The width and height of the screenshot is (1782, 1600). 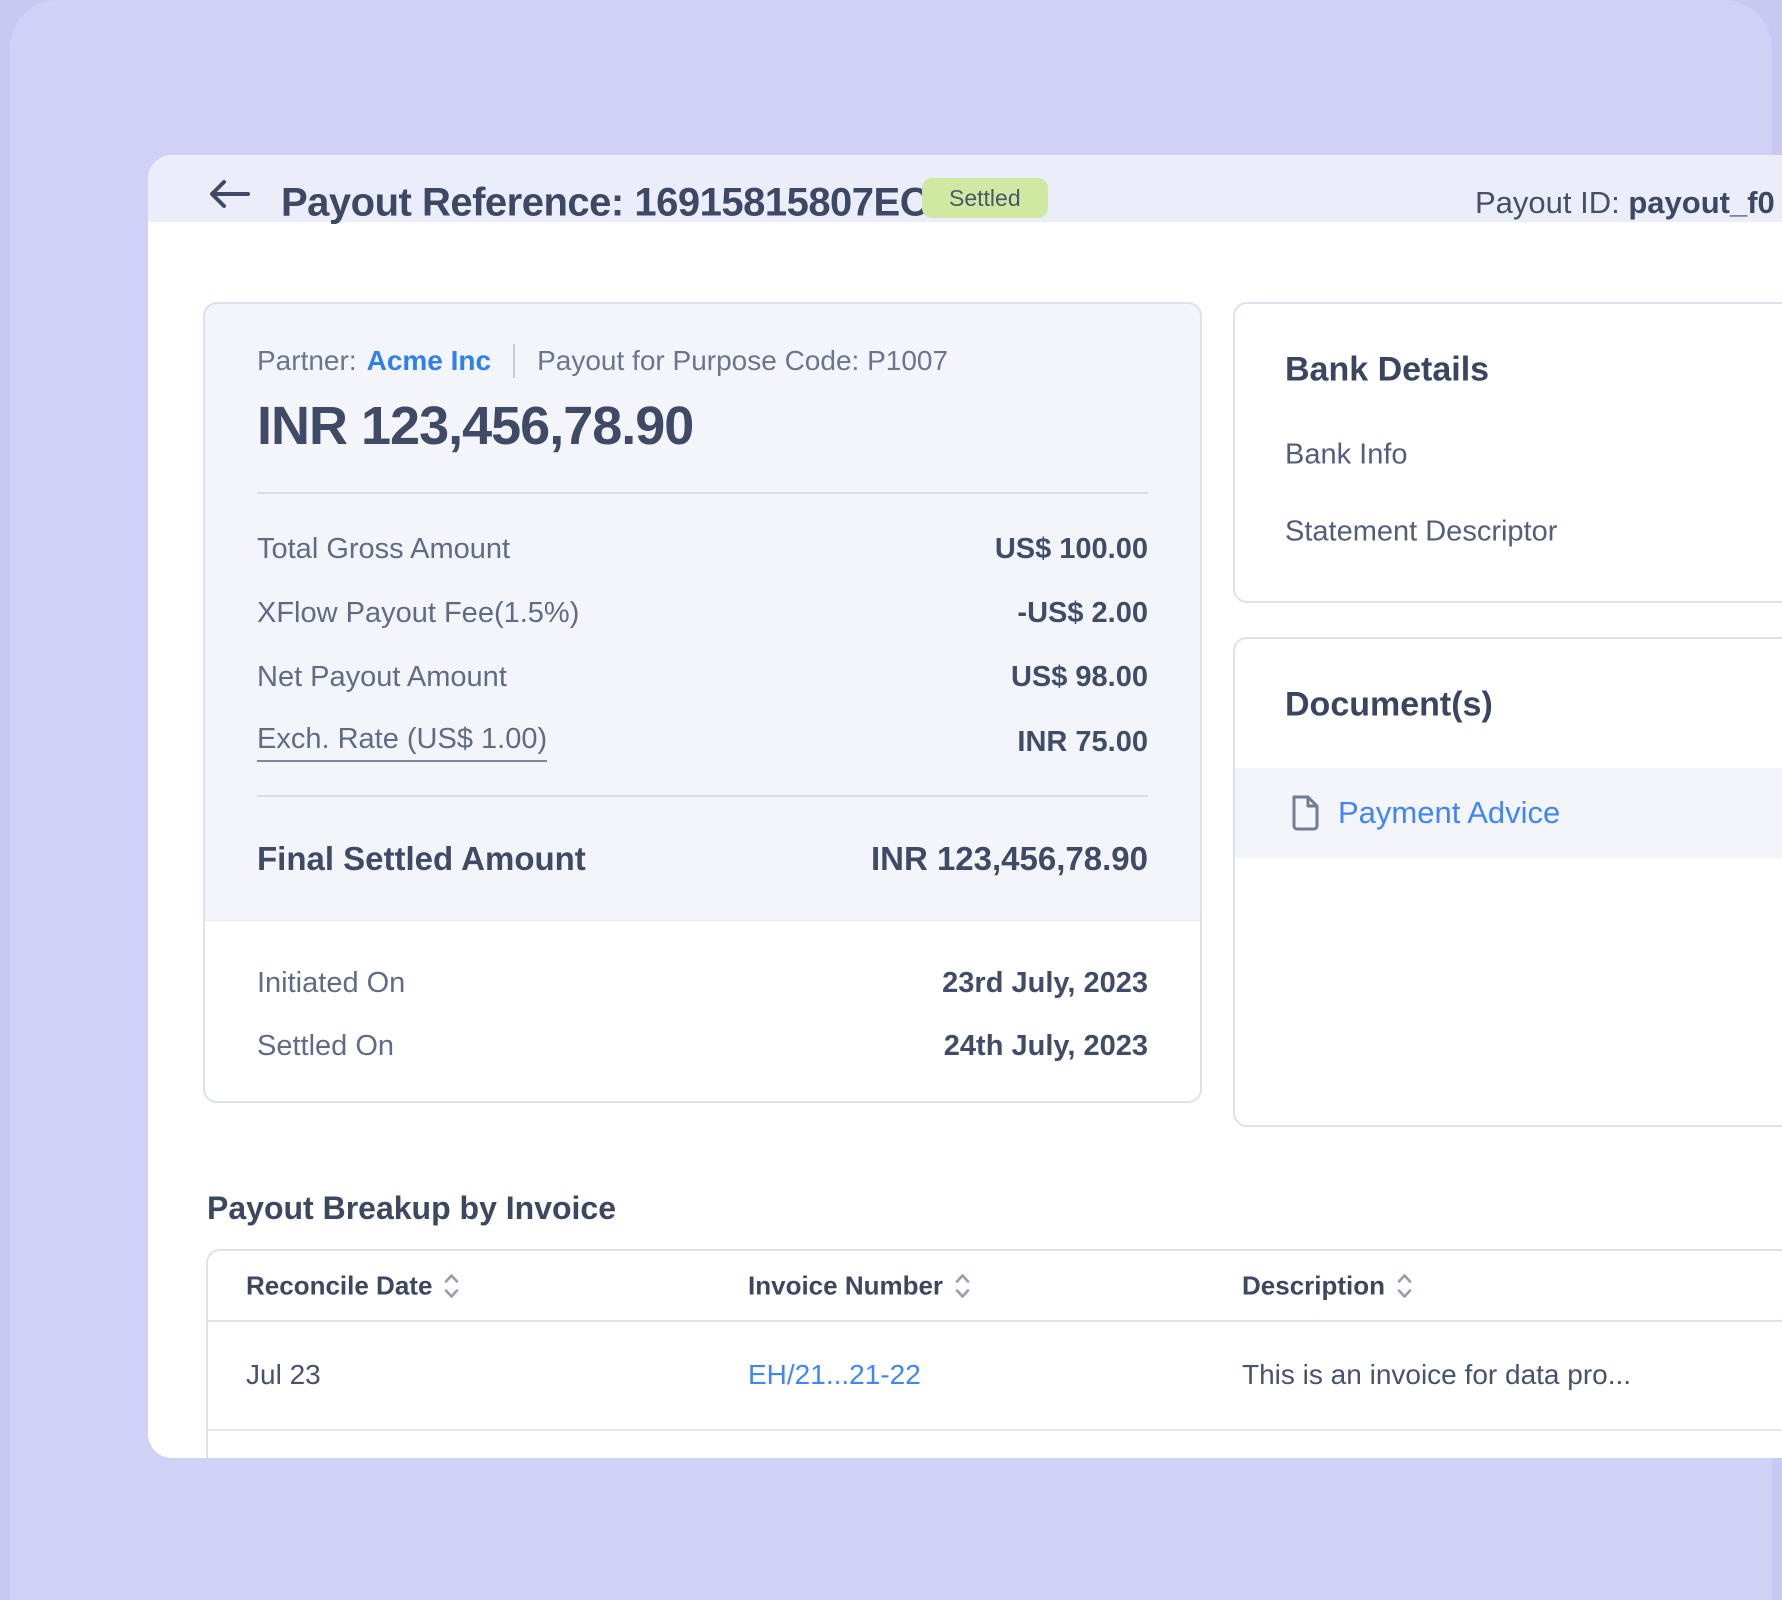 I want to click on bank-info-item: Bank Info, so click(x=1346, y=454).